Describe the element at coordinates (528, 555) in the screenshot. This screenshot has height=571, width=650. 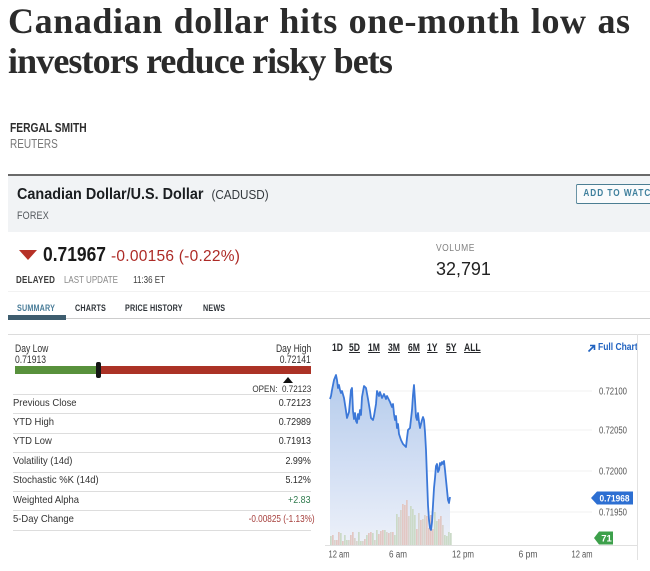
I see `svg-text: 6 pm` at that location.